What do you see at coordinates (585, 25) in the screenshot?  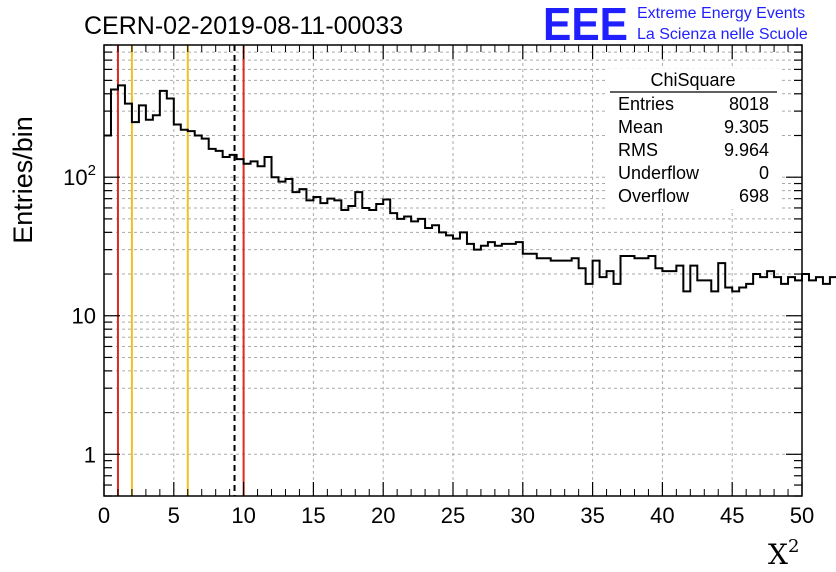 I see `eee-logo-mark: EEE` at bounding box center [585, 25].